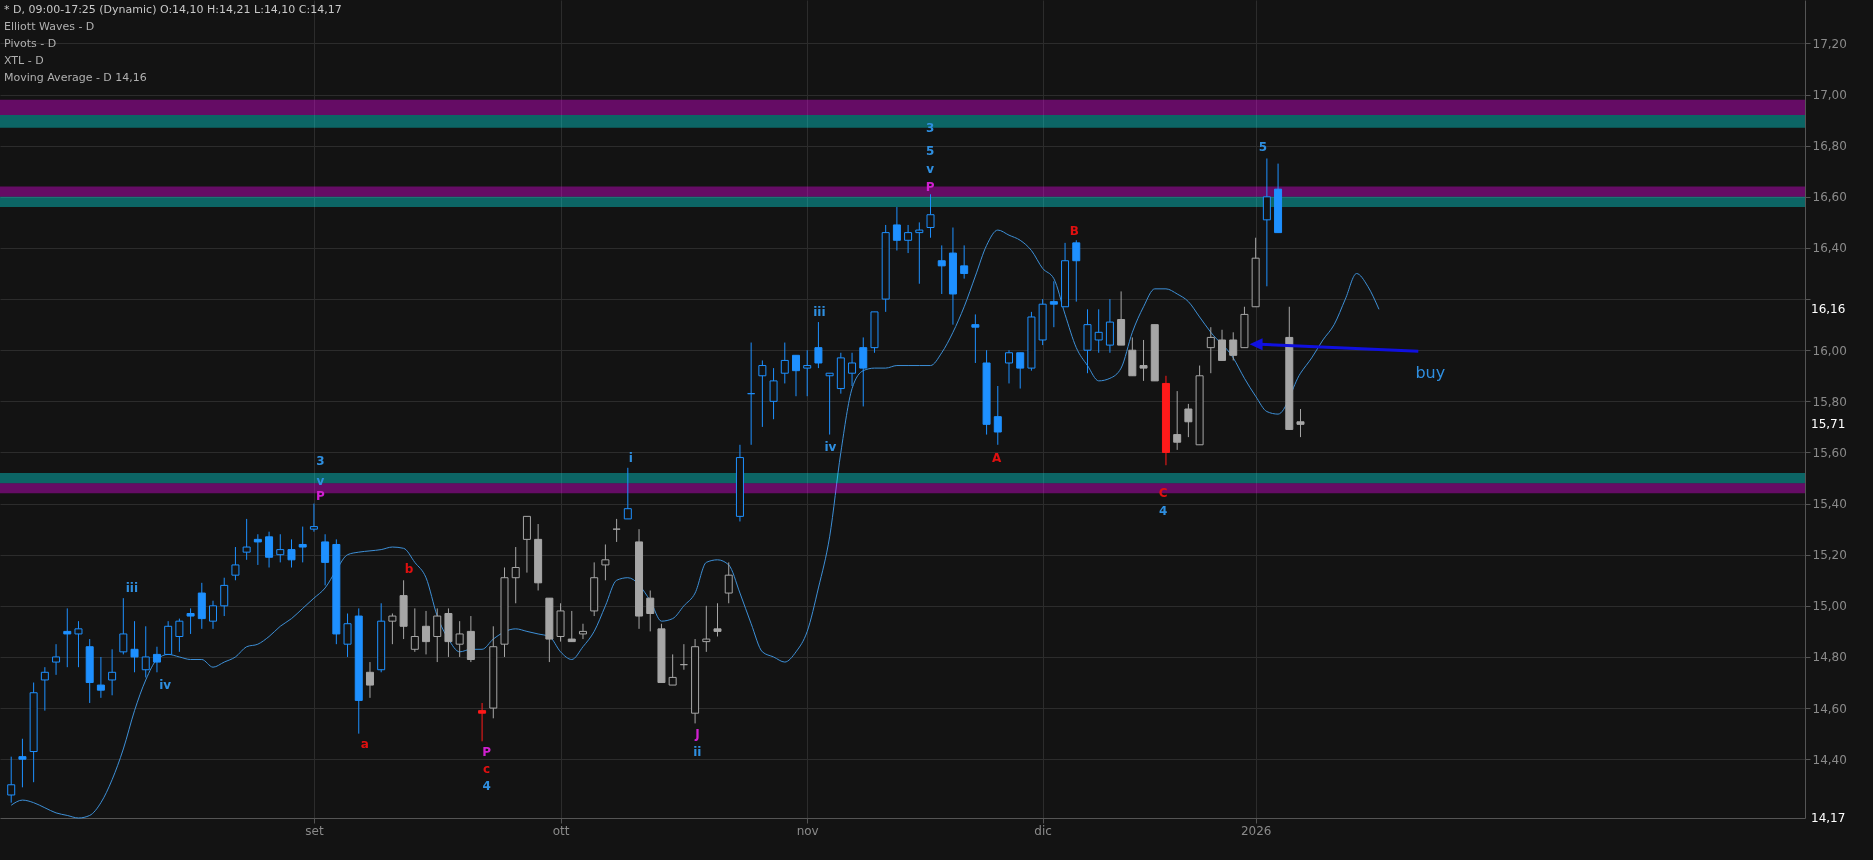  What do you see at coordinates (487, 769) in the screenshot?
I see `annotation: c` at bounding box center [487, 769].